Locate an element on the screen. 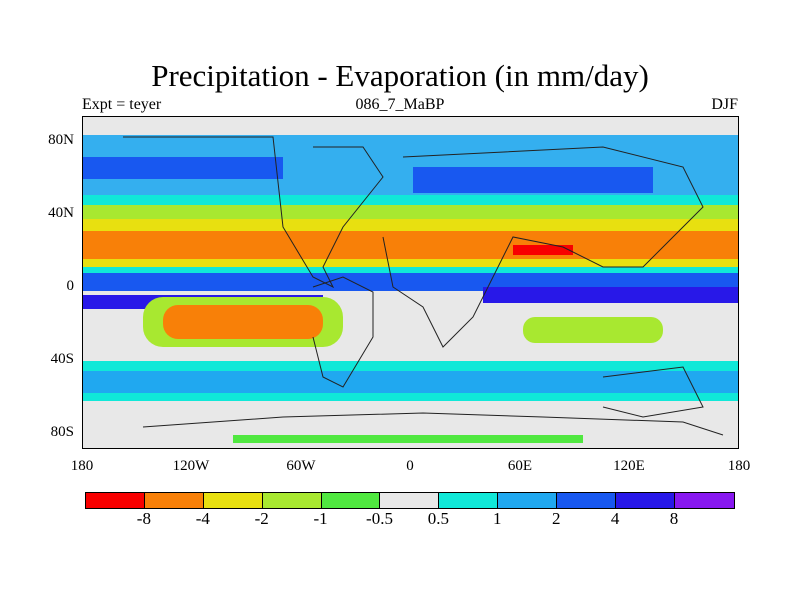 This screenshot has height=600, width=800. y-tick-label: 0 is located at coordinates (70, 286).